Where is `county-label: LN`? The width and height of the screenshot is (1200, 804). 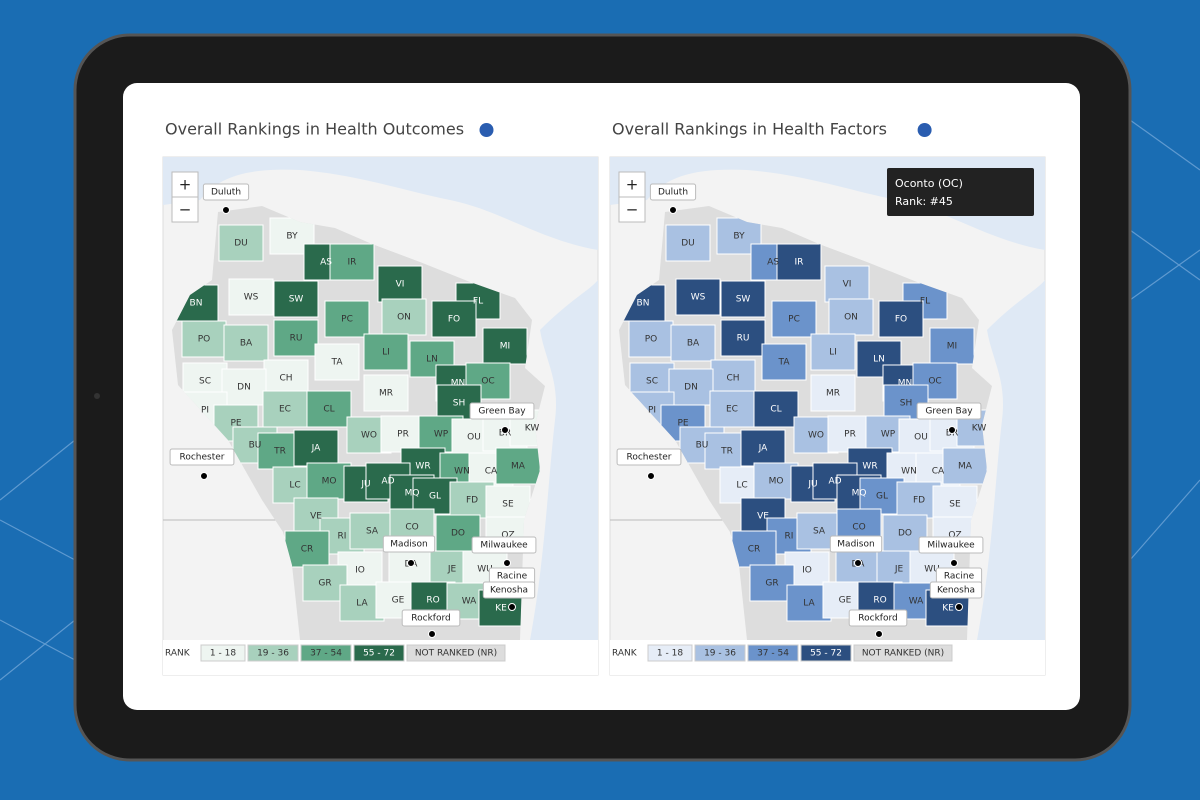 county-label: LN is located at coordinates (879, 360).